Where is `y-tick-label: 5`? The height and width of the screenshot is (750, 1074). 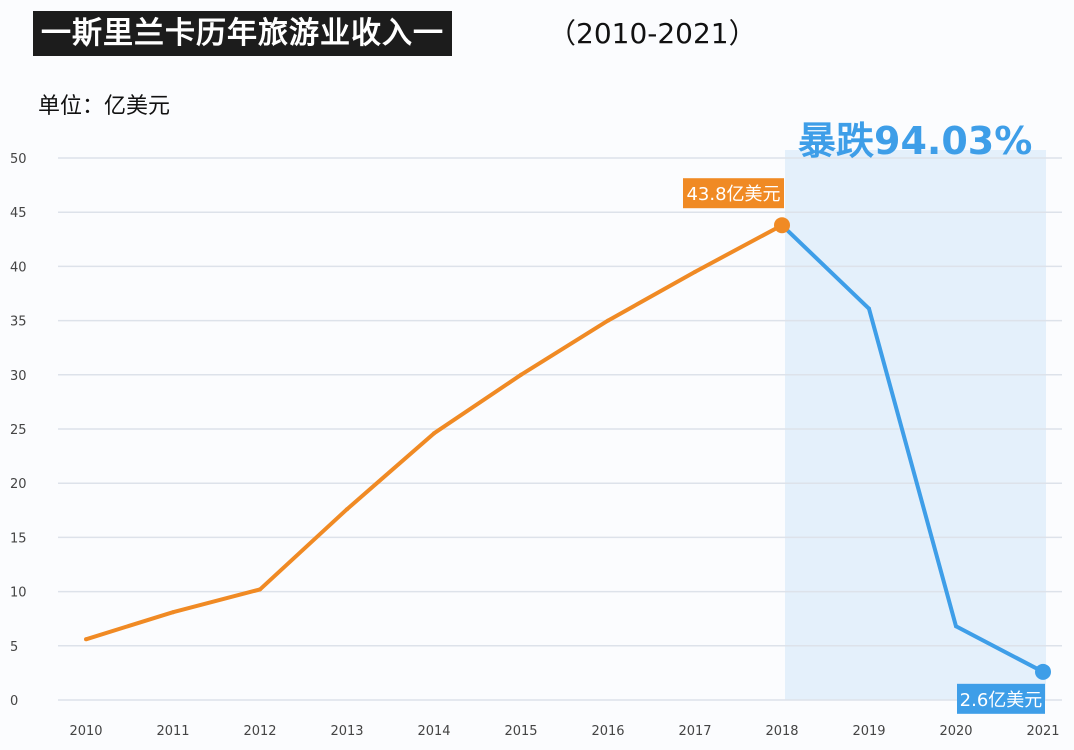 y-tick-label: 5 is located at coordinates (14, 647).